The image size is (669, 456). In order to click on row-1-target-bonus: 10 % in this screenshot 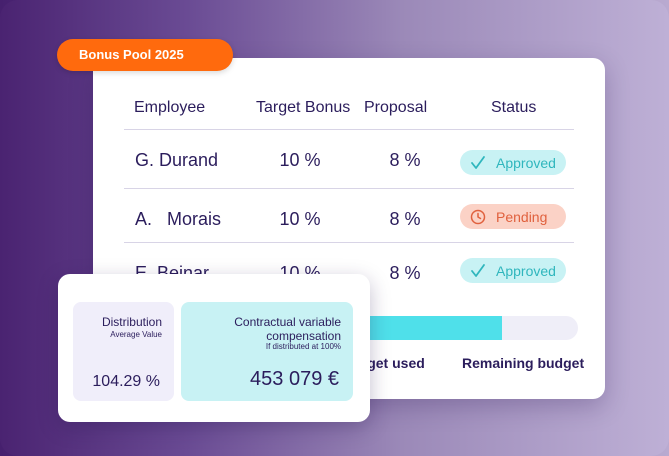, I will do `click(300, 160)`.